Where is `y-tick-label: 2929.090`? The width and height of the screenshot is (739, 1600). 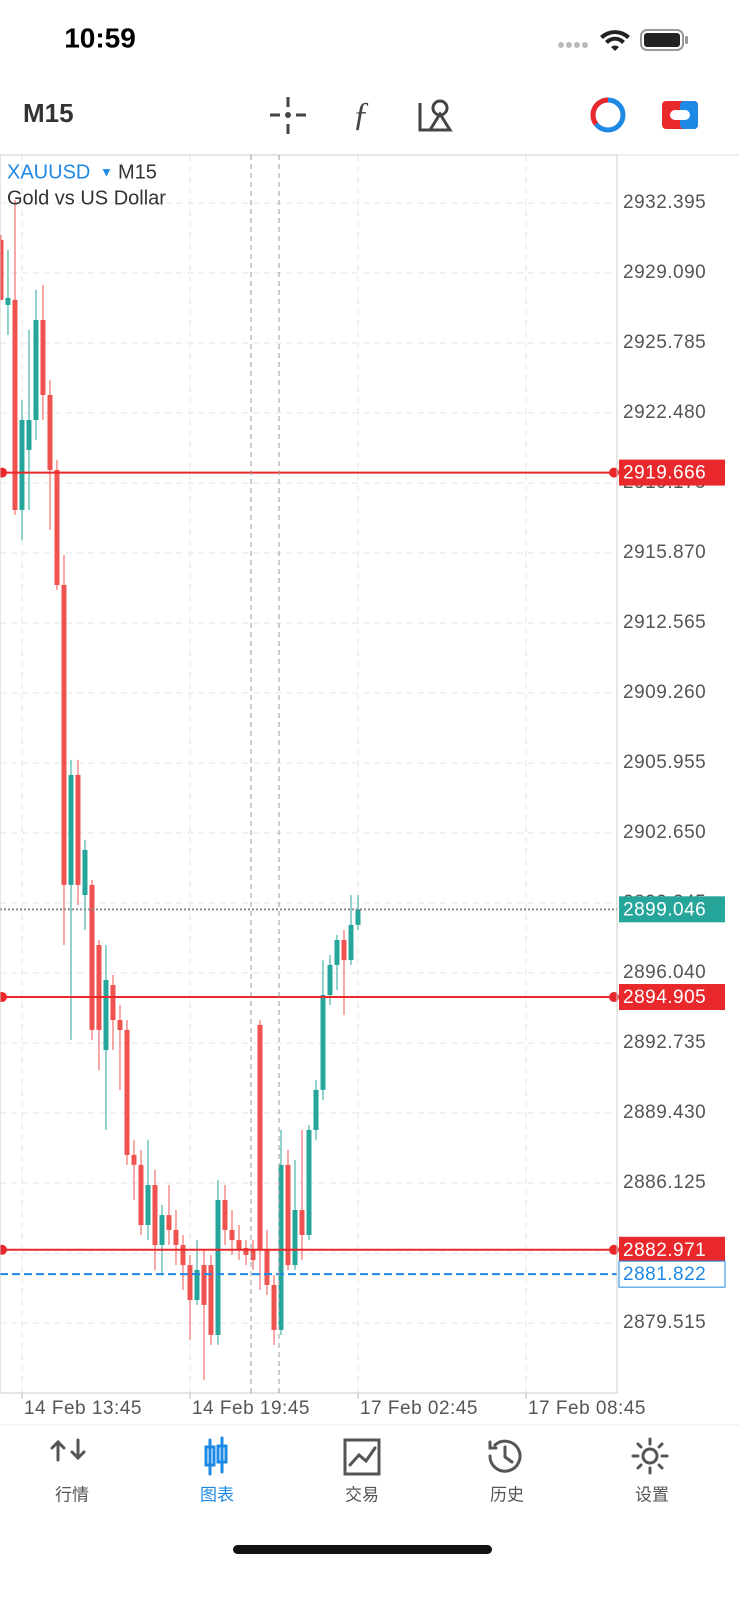
y-tick-label: 2929.090 is located at coordinates (664, 272).